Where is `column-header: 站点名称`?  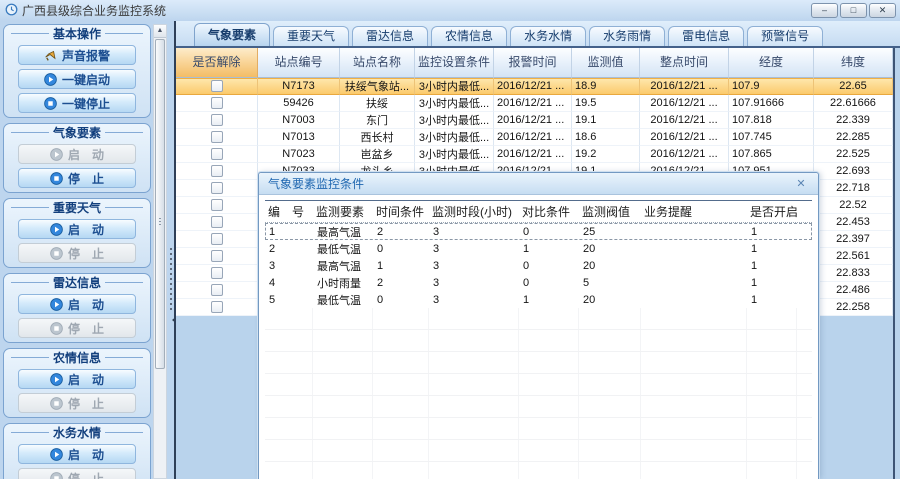 column-header: 站点名称 is located at coordinates (377, 63).